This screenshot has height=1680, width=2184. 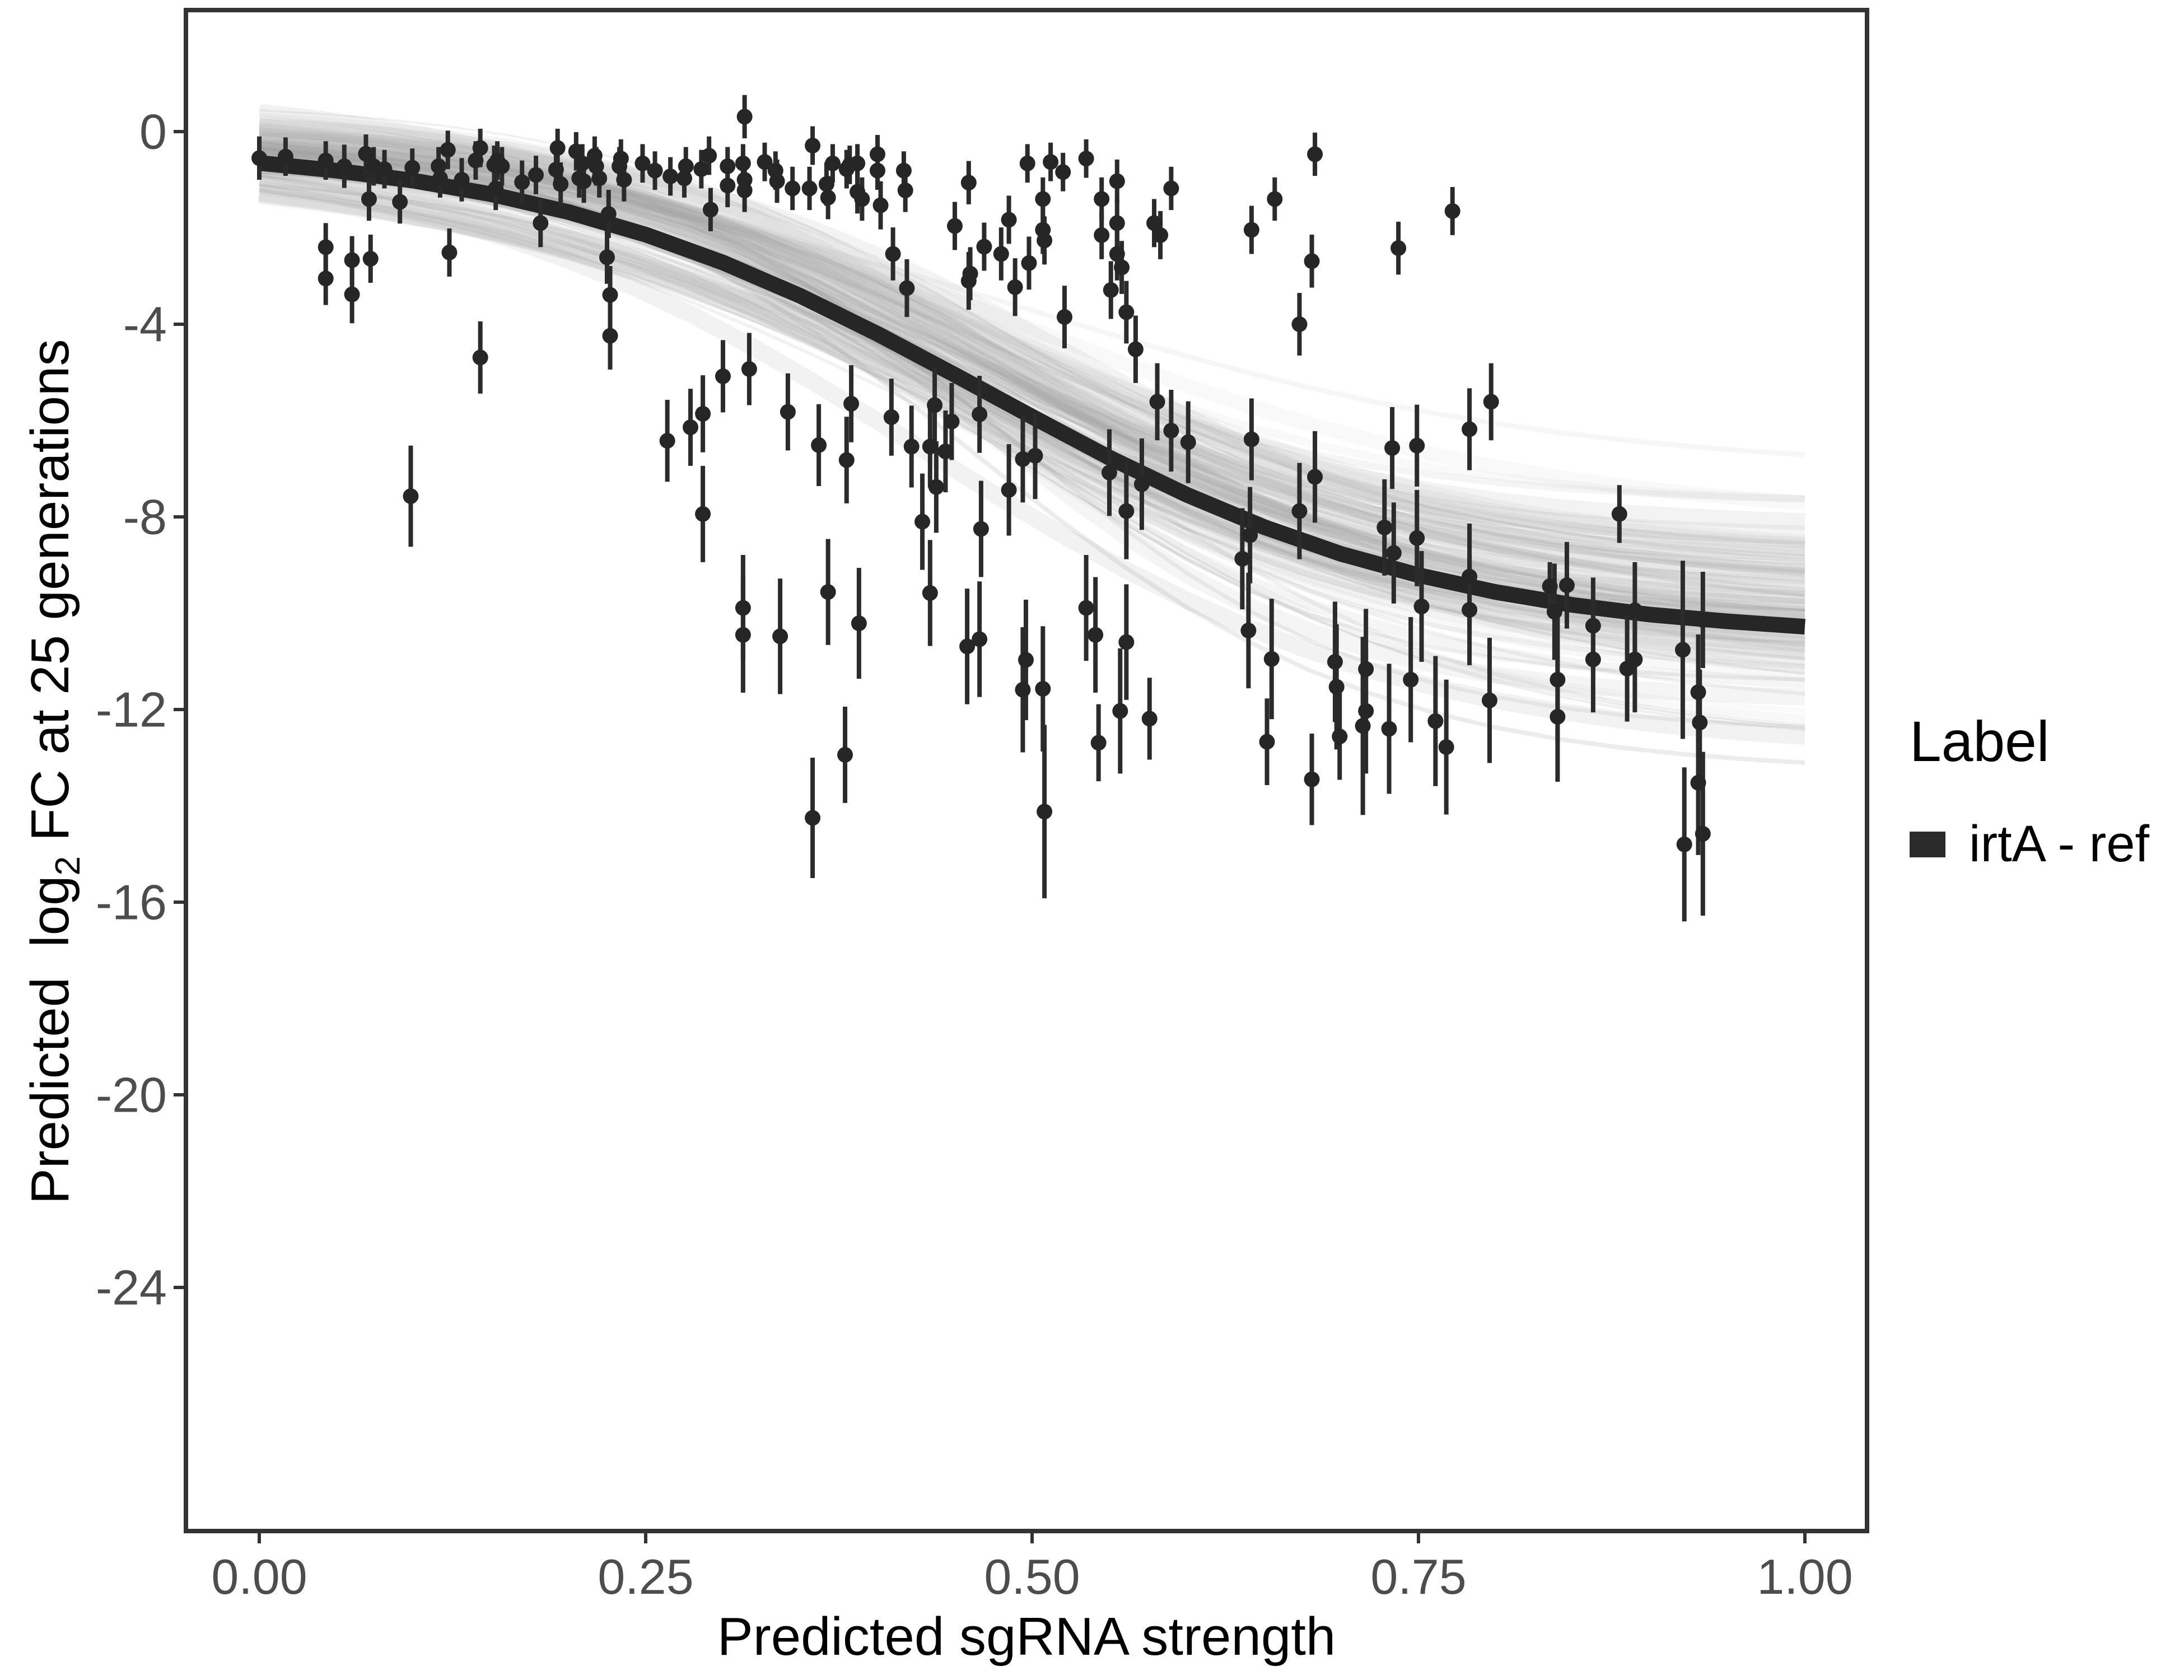 I want to click on band-curve, so click(x=1032, y=332).